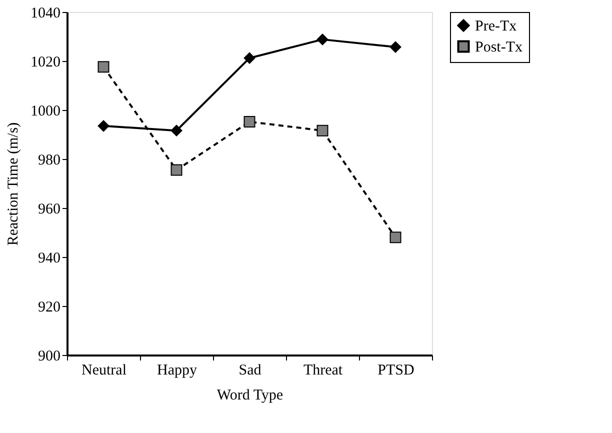 This screenshot has height=433, width=612. Describe the element at coordinates (177, 370) in the screenshot. I see `x-tick-label: Happy` at that location.